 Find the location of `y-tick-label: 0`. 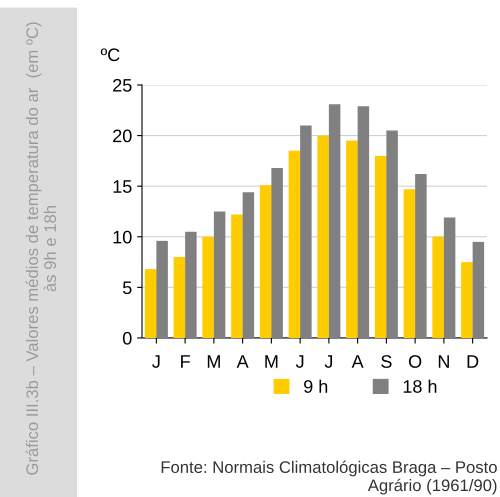

y-tick-label: 0 is located at coordinates (127, 338).